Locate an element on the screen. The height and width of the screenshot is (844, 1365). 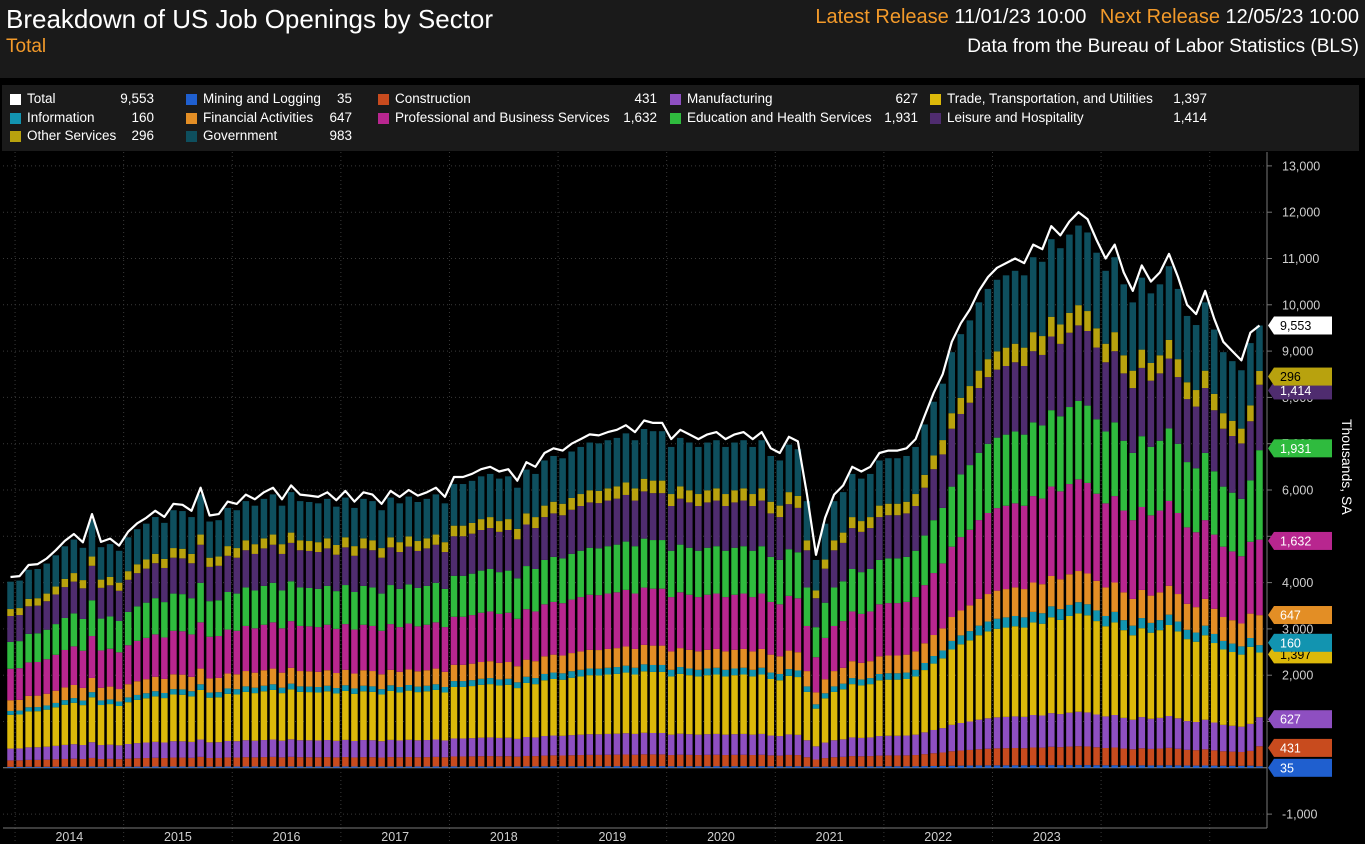
legend-swatch is located at coordinates (675, 118).